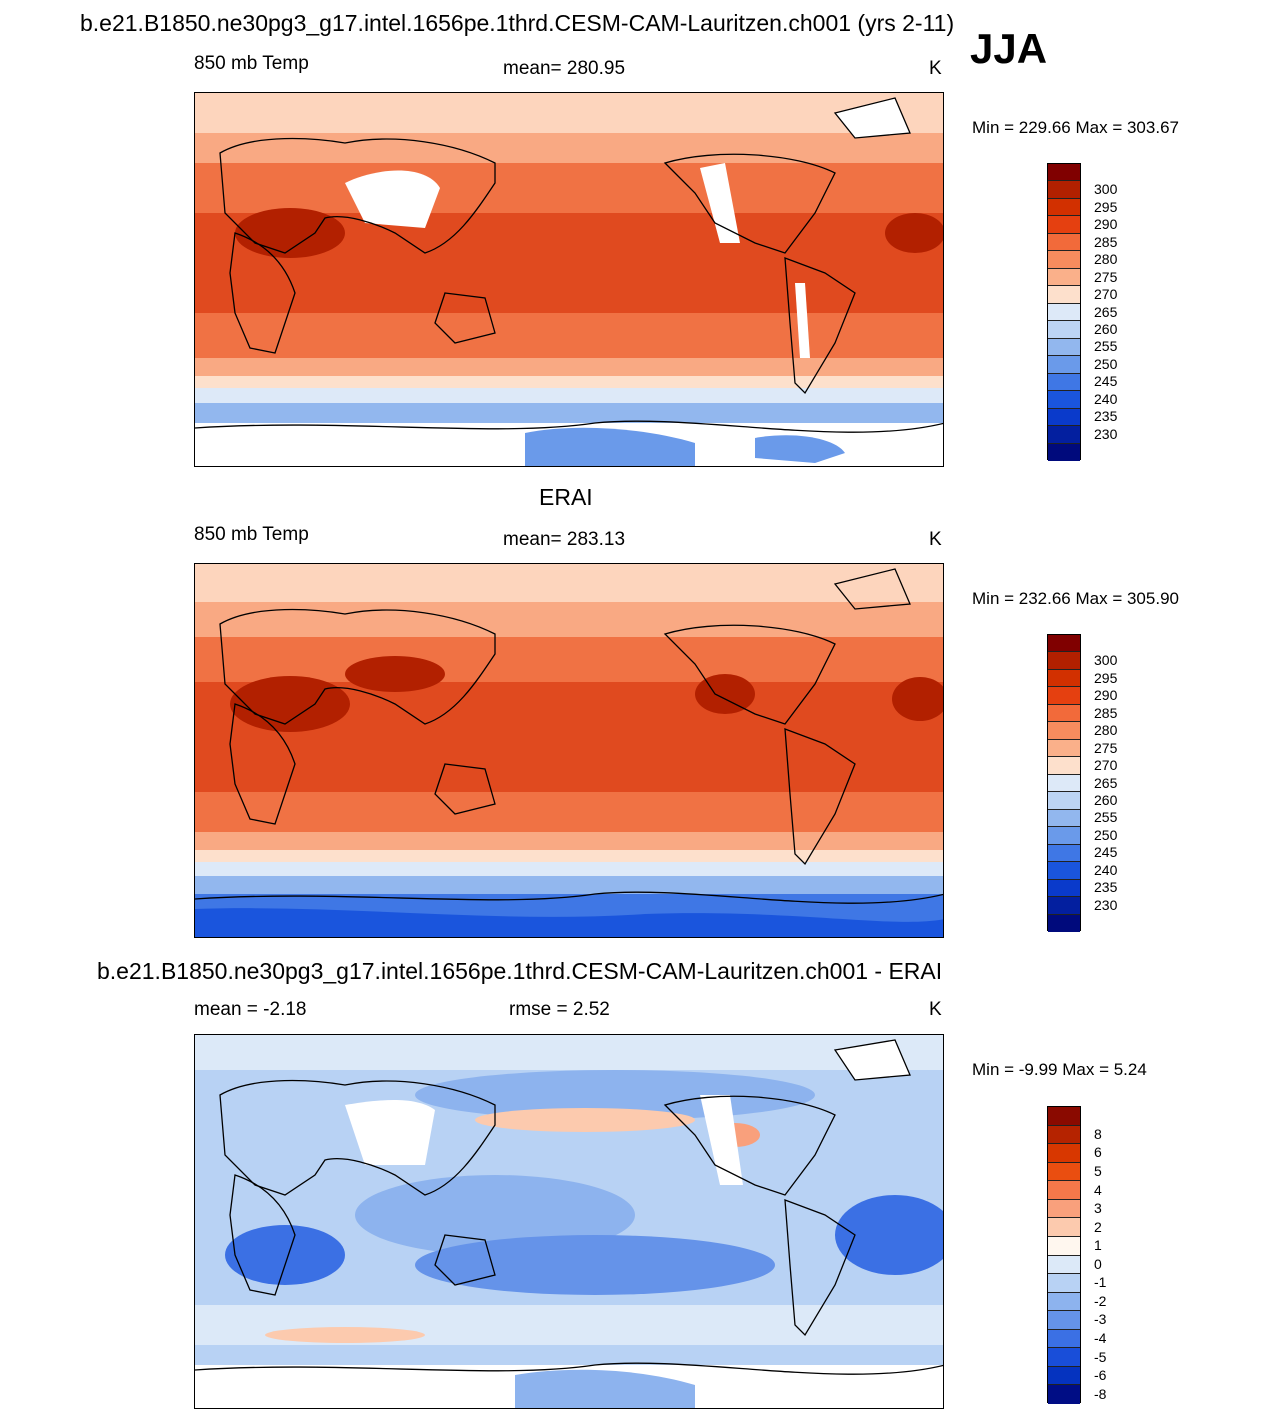 This screenshot has height=1416, width=1285. What do you see at coordinates (569, 922) in the screenshot?
I see `obs-antarctic-interior` at bounding box center [569, 922].